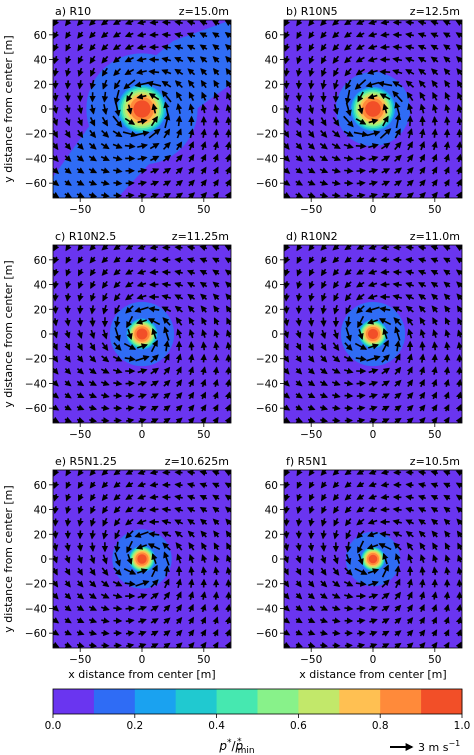  Describe the element at coordinates (134, 726) in the screenshot. I see `colorbar-tick-label: 0.2` at that location.